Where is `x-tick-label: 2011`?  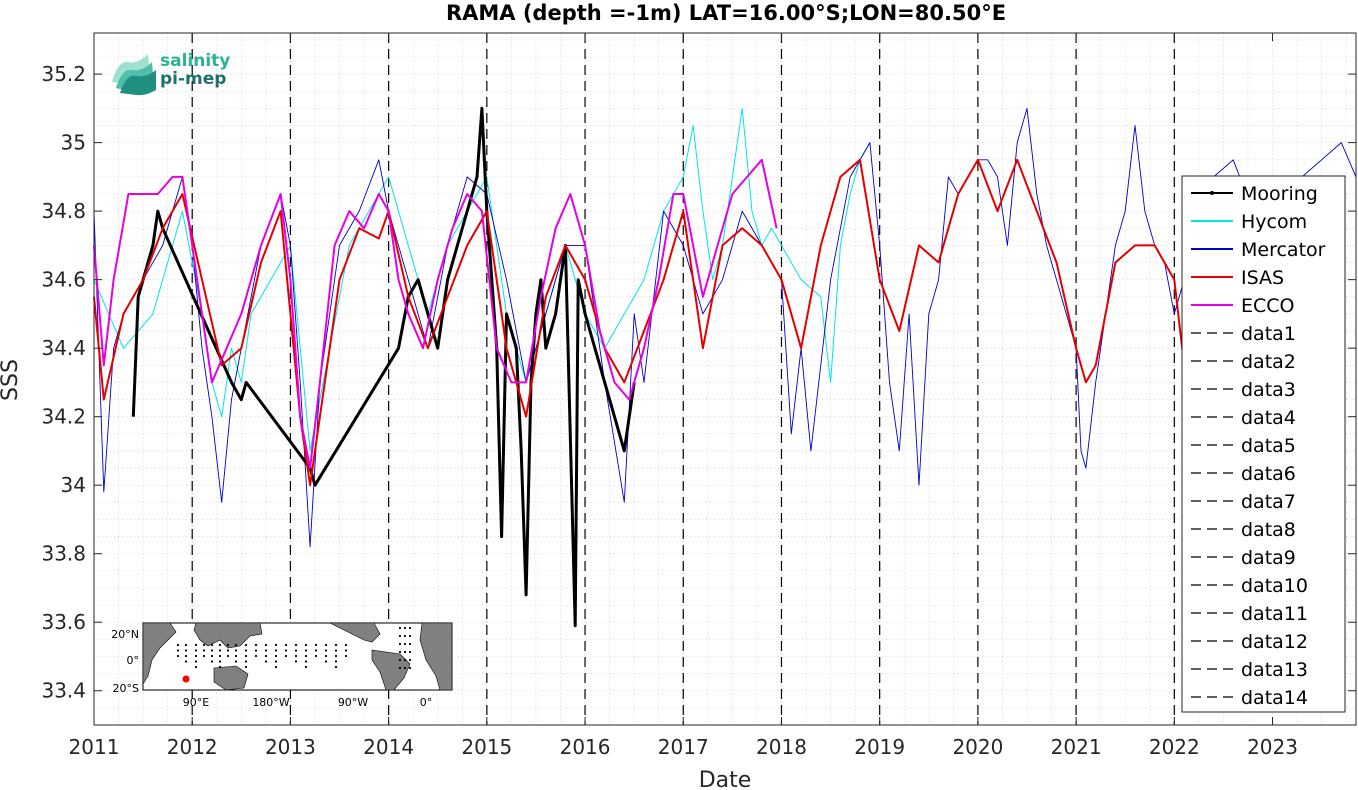 x-tick-label: 2011 is located at coordinates (94, 747).